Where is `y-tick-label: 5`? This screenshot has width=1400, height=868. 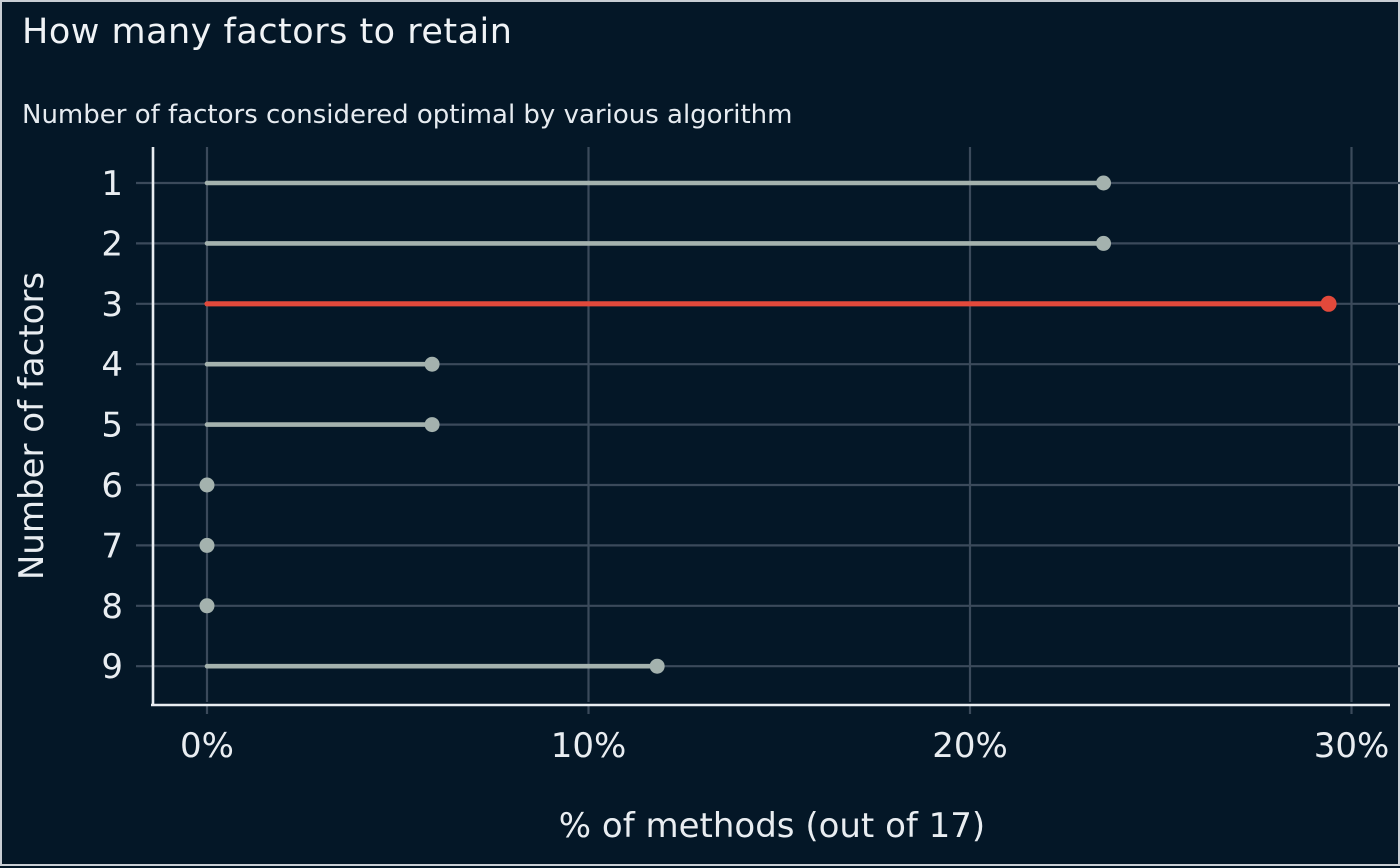 y-tick-label: 5 is located at coordinates (112, 426).